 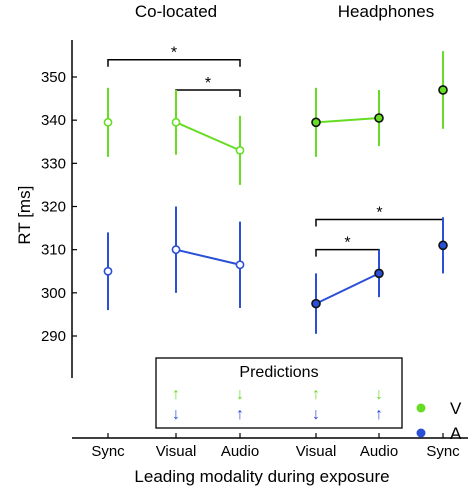 What do you see at coordinates (53, 207) in the screenshot?
I see `y-tick-label: 320` at bounding box center [53, 207].